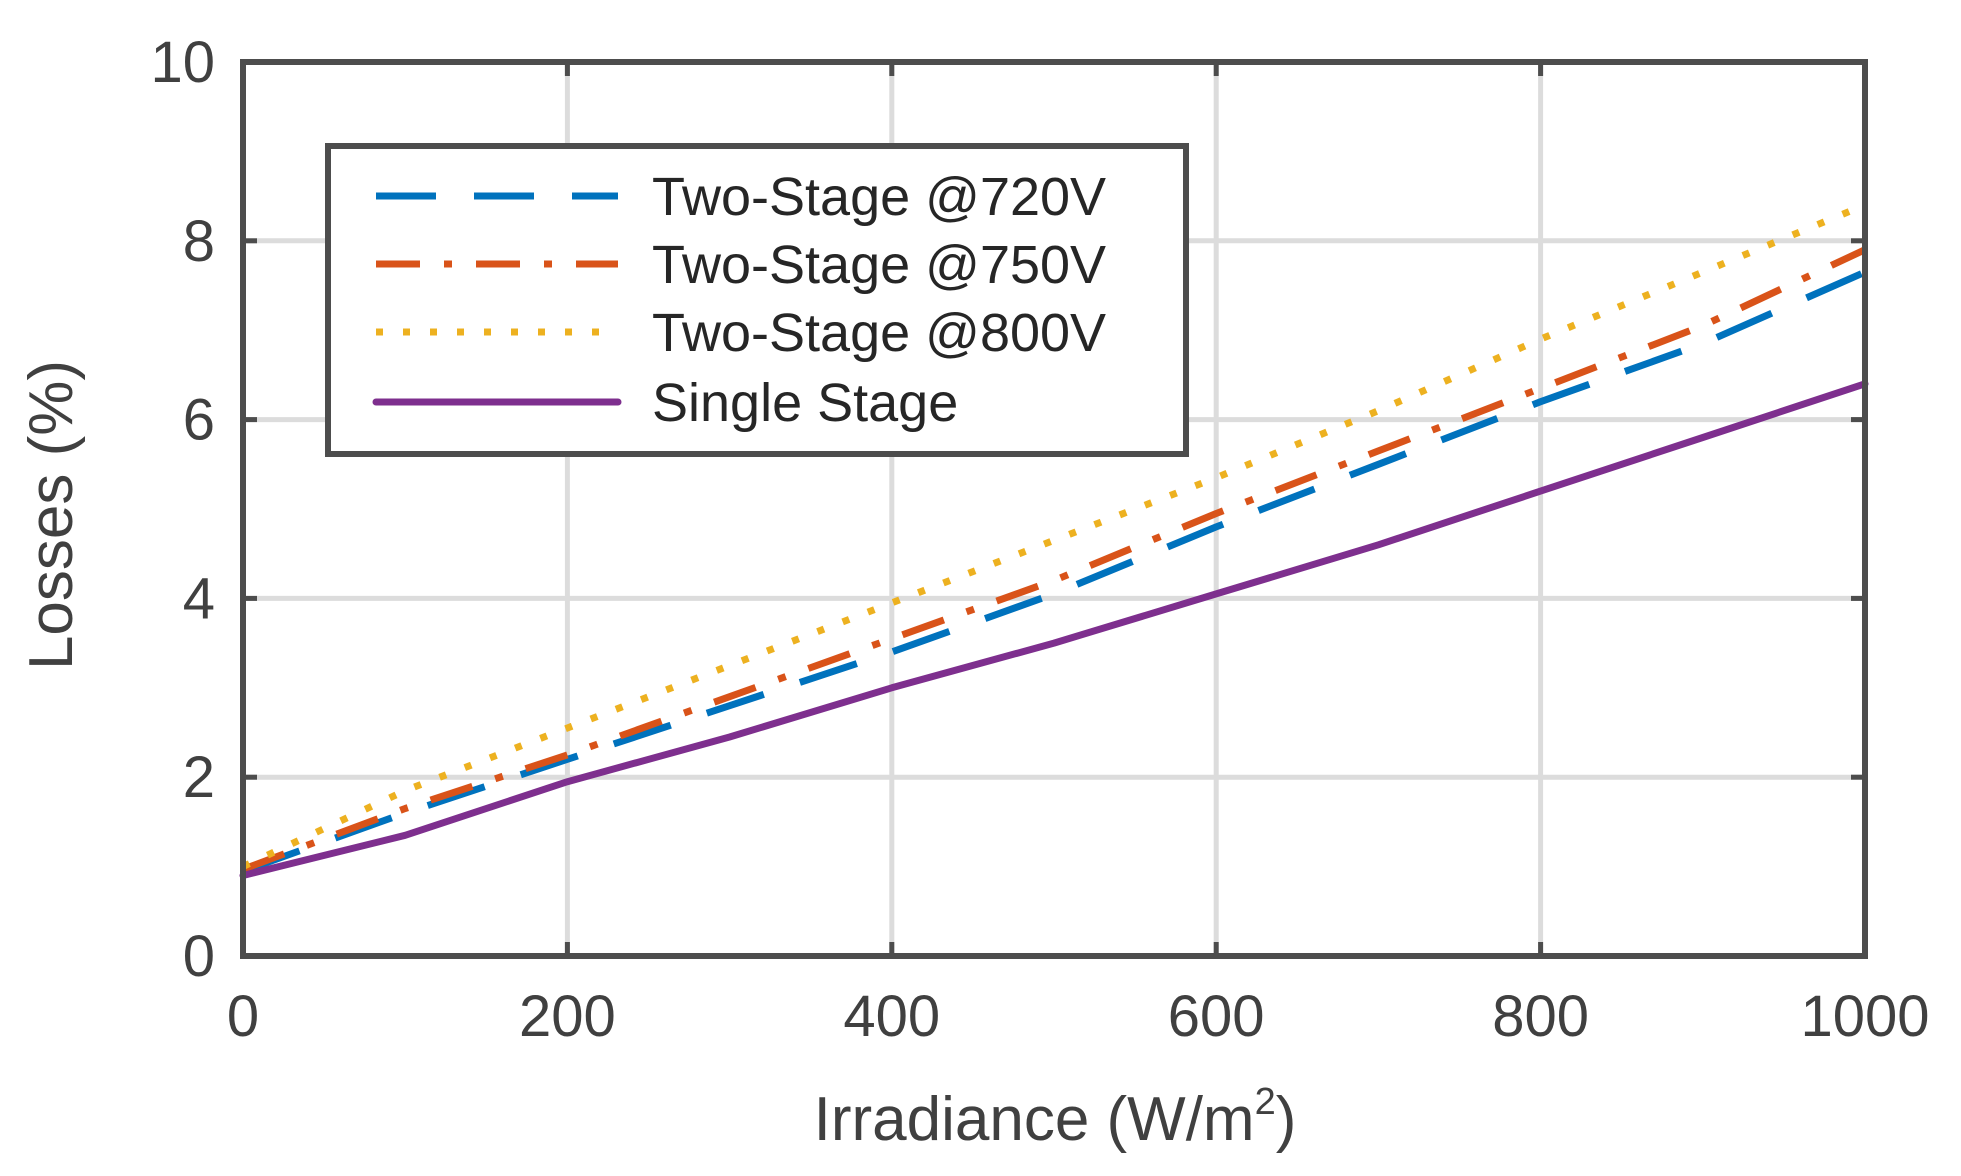 The image size is (1961, 1176). What do you see at coordinates (879, 333) in the screenshot?
I see `legend-label-2: Two-Stage @800V` at bounding box center [879, 333].